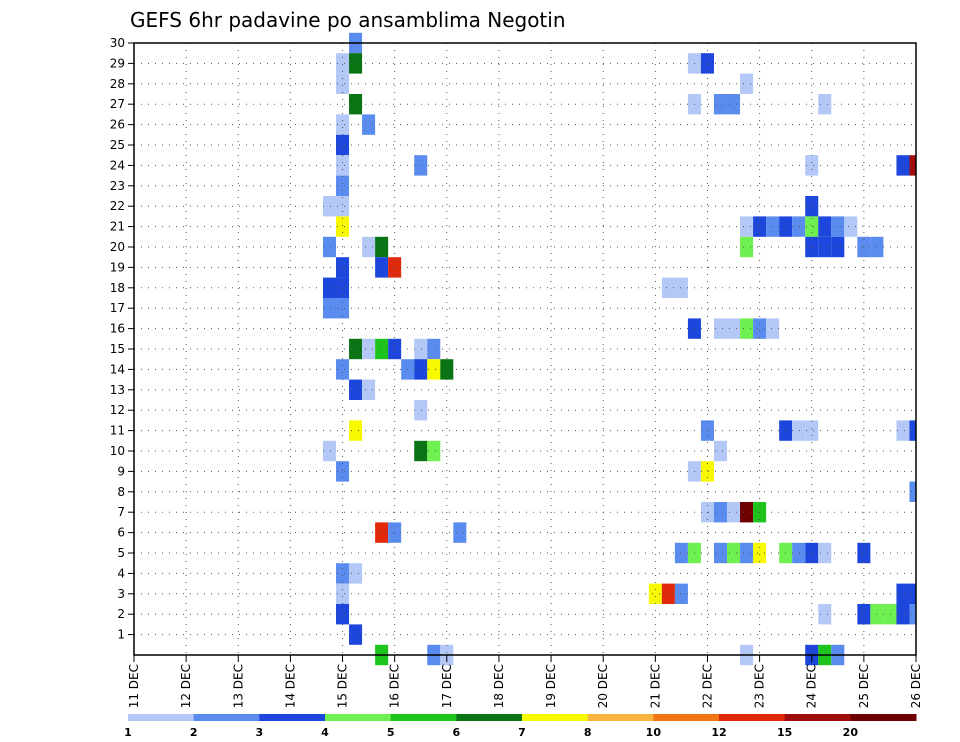 Image resolution: width=960 pixels, height=742 pixels. What do you see at coordinates (916, 686) in the screenshot?
I see `x-tick-label: 26 DEC` at bounding box center [916, 686].